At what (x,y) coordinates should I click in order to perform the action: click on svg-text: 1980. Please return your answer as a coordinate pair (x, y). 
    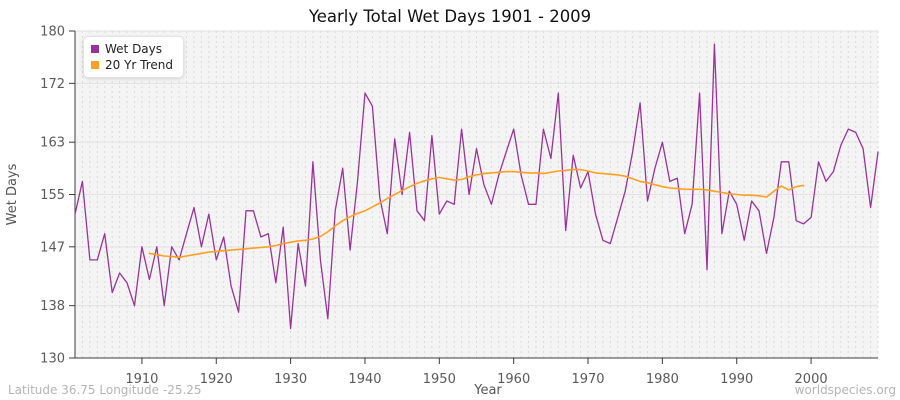
    Looking at the image, I should click on (662, 379).